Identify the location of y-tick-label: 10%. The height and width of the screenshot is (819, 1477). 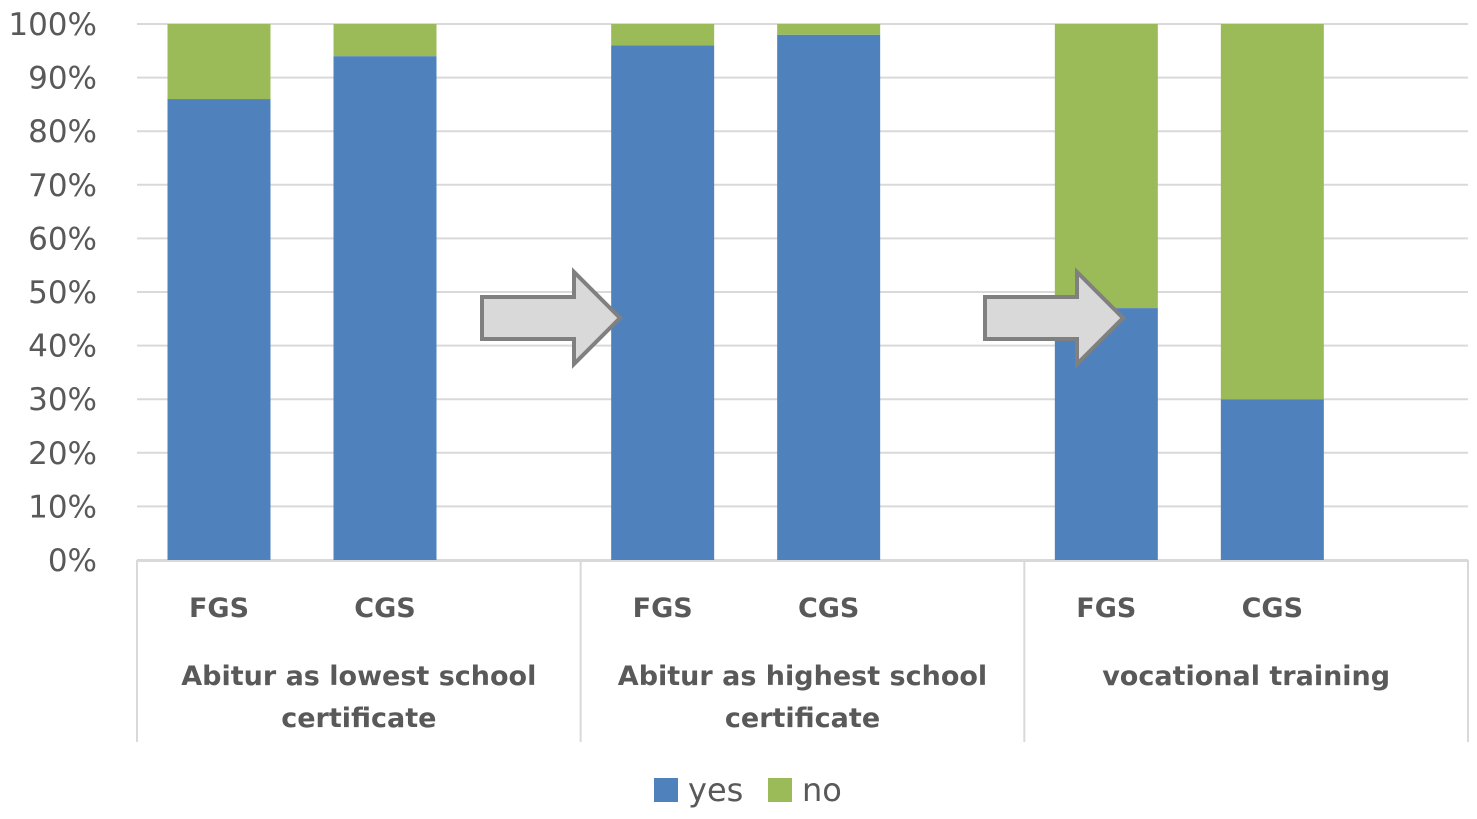
(62, 507).